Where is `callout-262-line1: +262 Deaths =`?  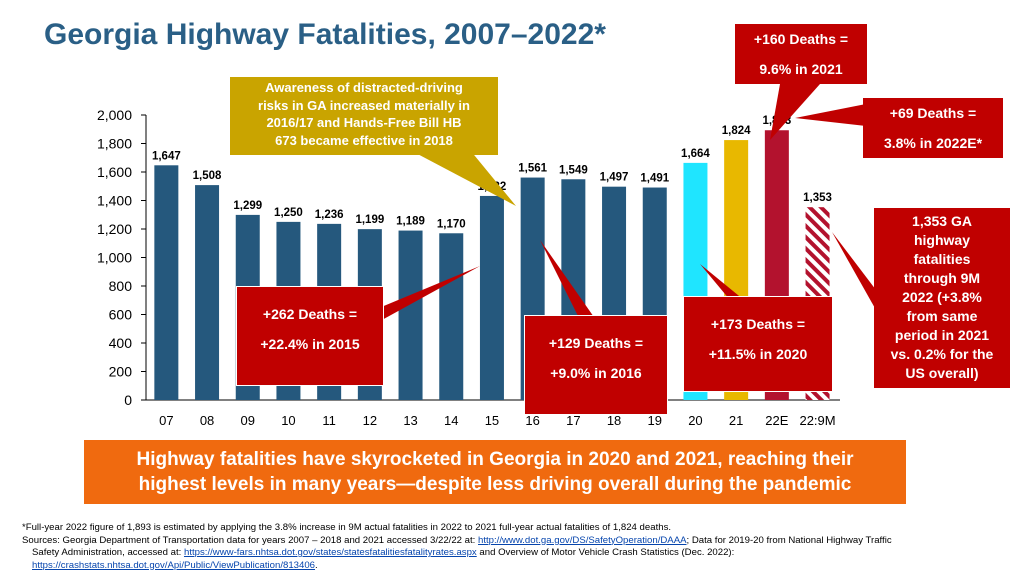 callout-262-line1: +262 Deaths = is located at coordinates (310, 314).